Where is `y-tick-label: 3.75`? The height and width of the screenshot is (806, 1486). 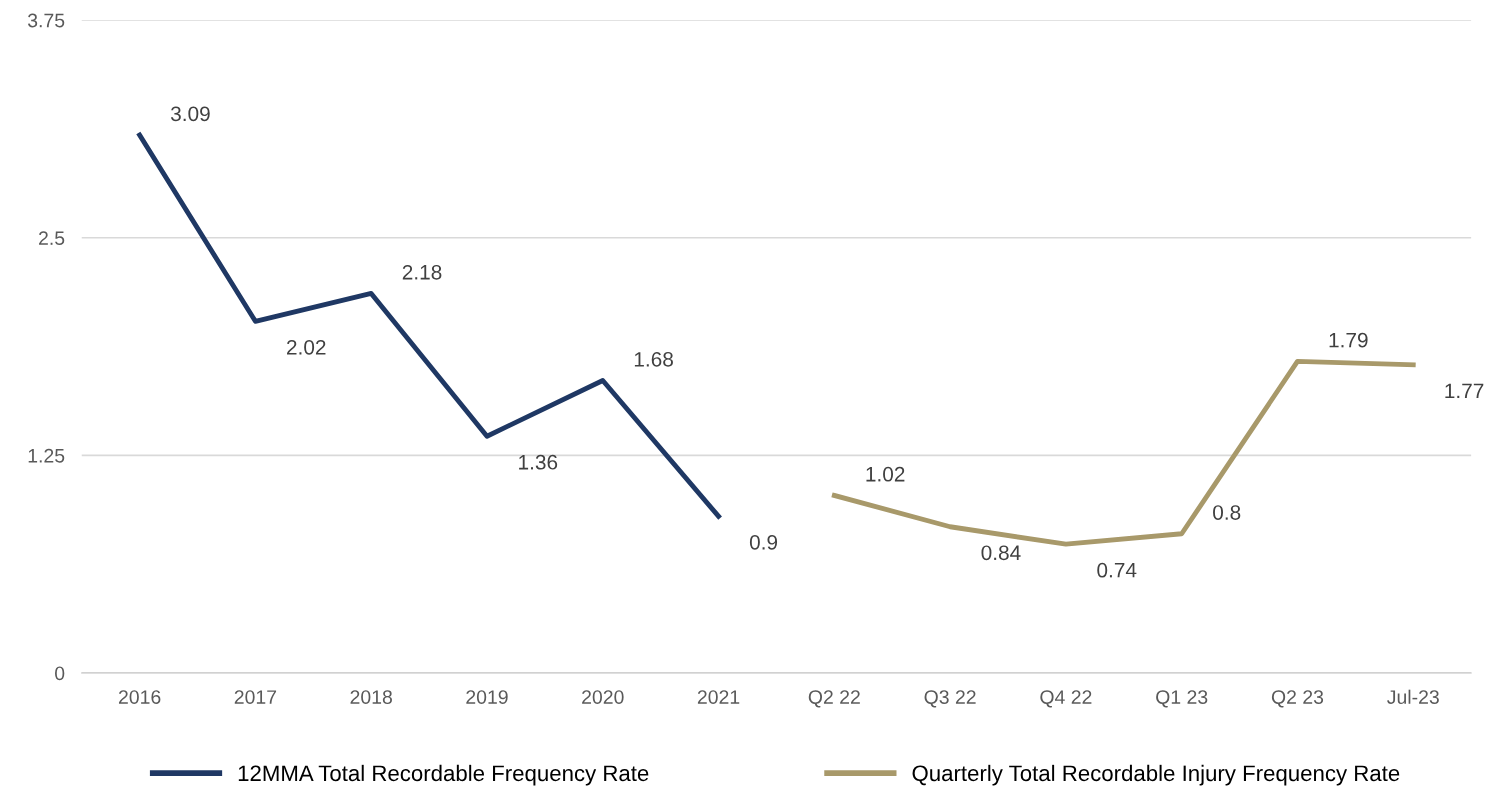 y-tick-label: 3.75 is located at coordinates (46, 20).